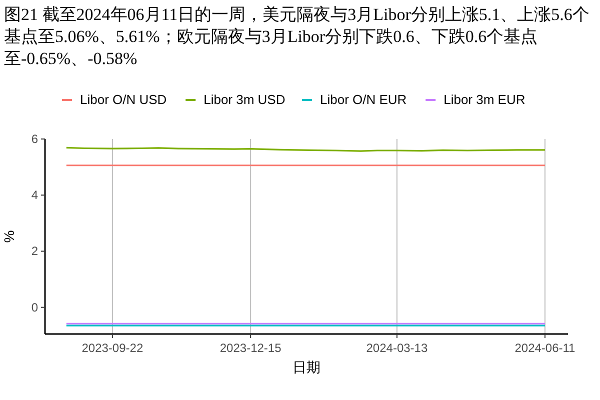  I want to click on y-tick-label: 0, so click(34, 307).